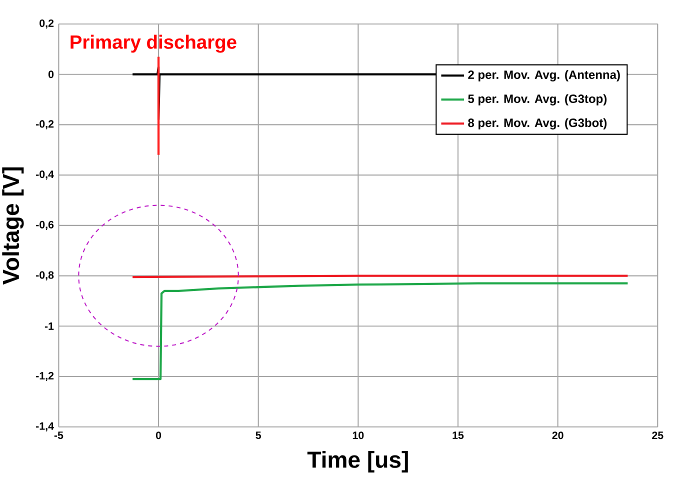  What do you see at coordinates (47, 23) in the screenshot?
I see `y-tick-label: 0,2` at bounding box center [47, 23].